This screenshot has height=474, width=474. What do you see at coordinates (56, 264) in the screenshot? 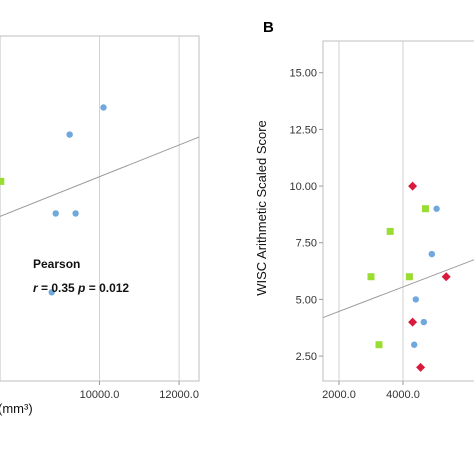
I see `panel-a-annotation-title: Pearson` at bounding box center [56, 264].